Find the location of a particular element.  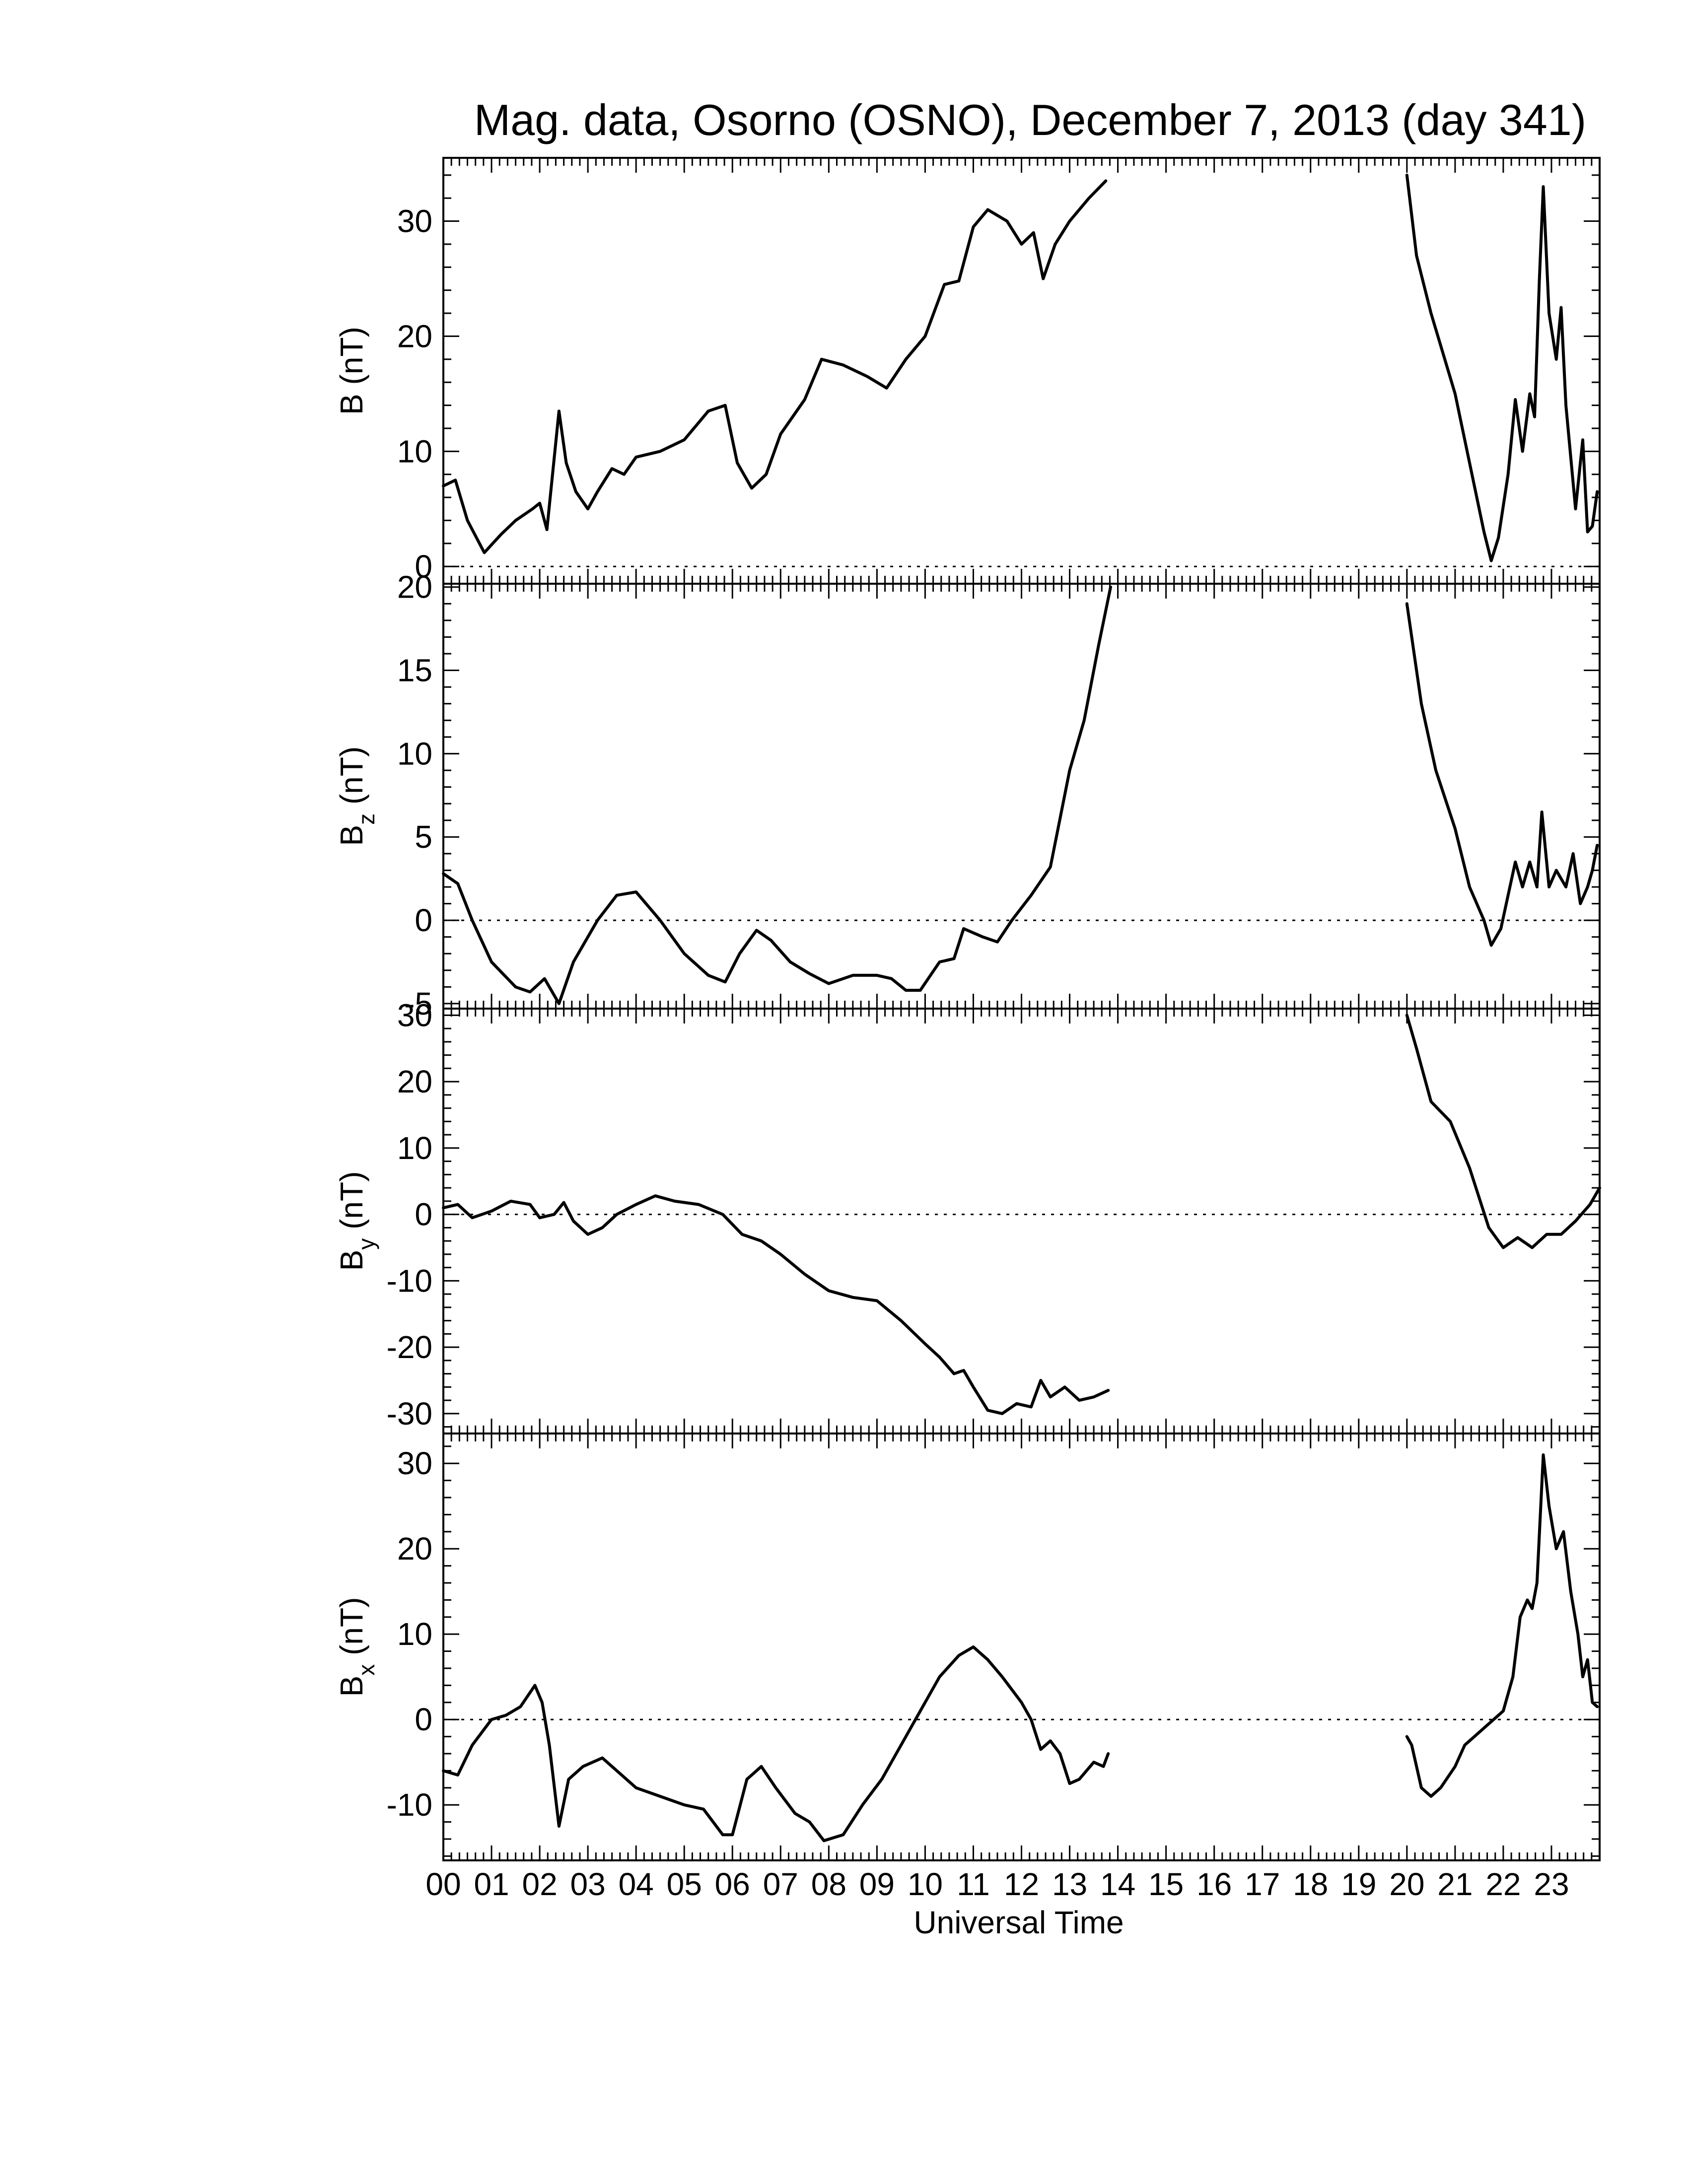

x-tick-label: 14 is located at coordinates (1117, 1884).